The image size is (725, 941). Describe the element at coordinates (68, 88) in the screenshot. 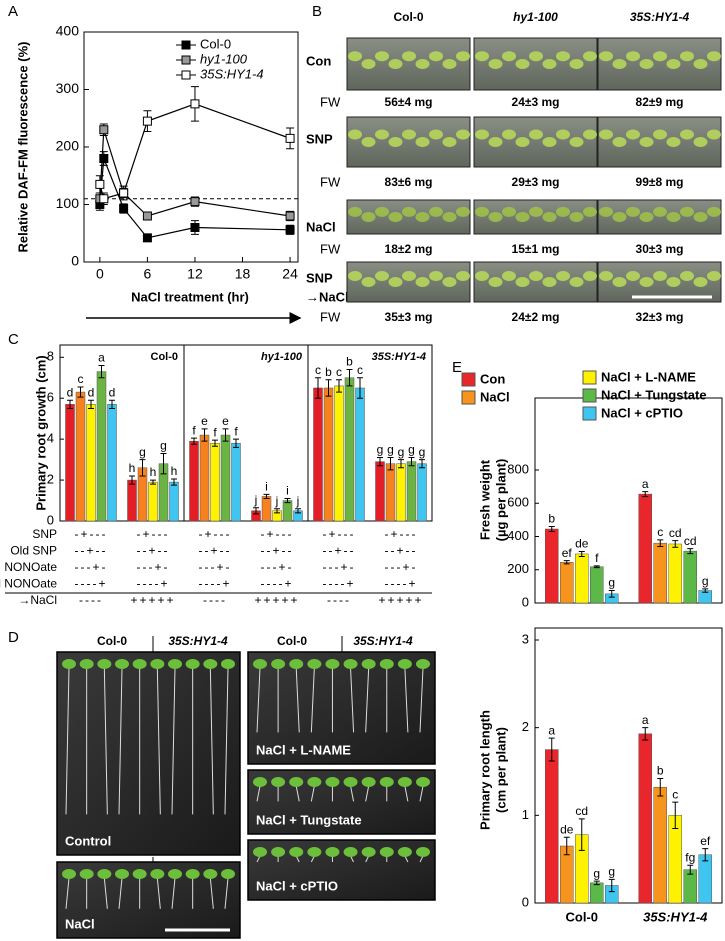

I see `y-tick-label: 300` at that location.